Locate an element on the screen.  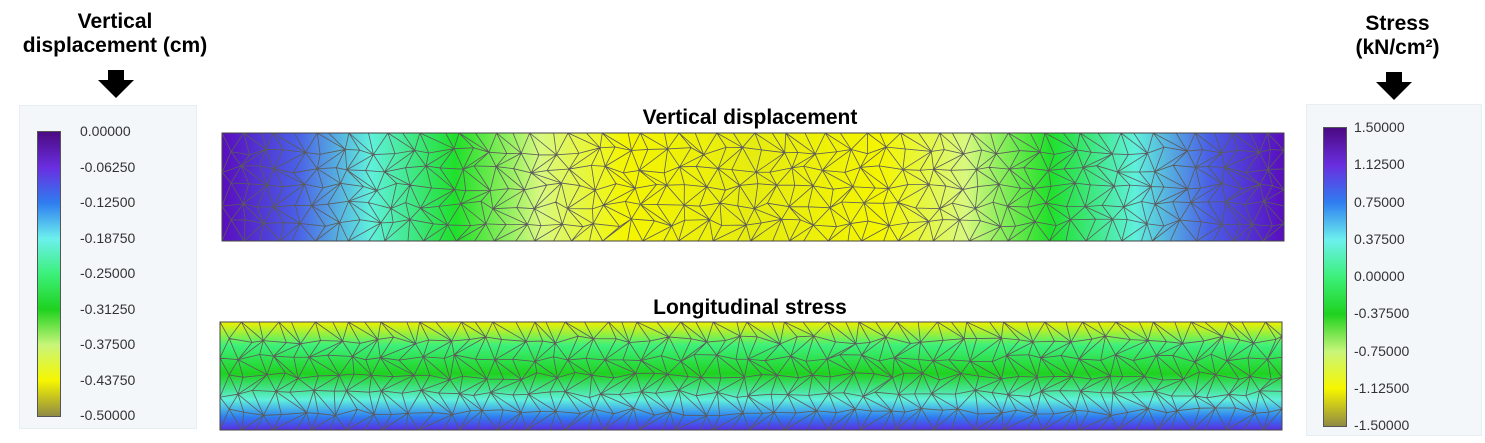
colorbar-tick-label: -1.50000 is located at coordinates (1382, 425).